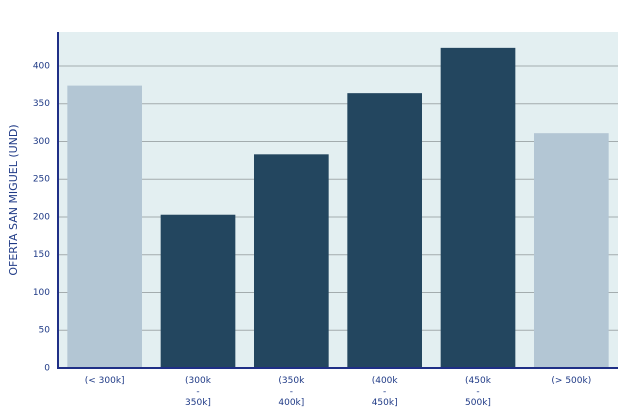  Describe the element at coordinates (291, 381) in the screenshot. I see `x-tick-label-line: (350k` at that location.